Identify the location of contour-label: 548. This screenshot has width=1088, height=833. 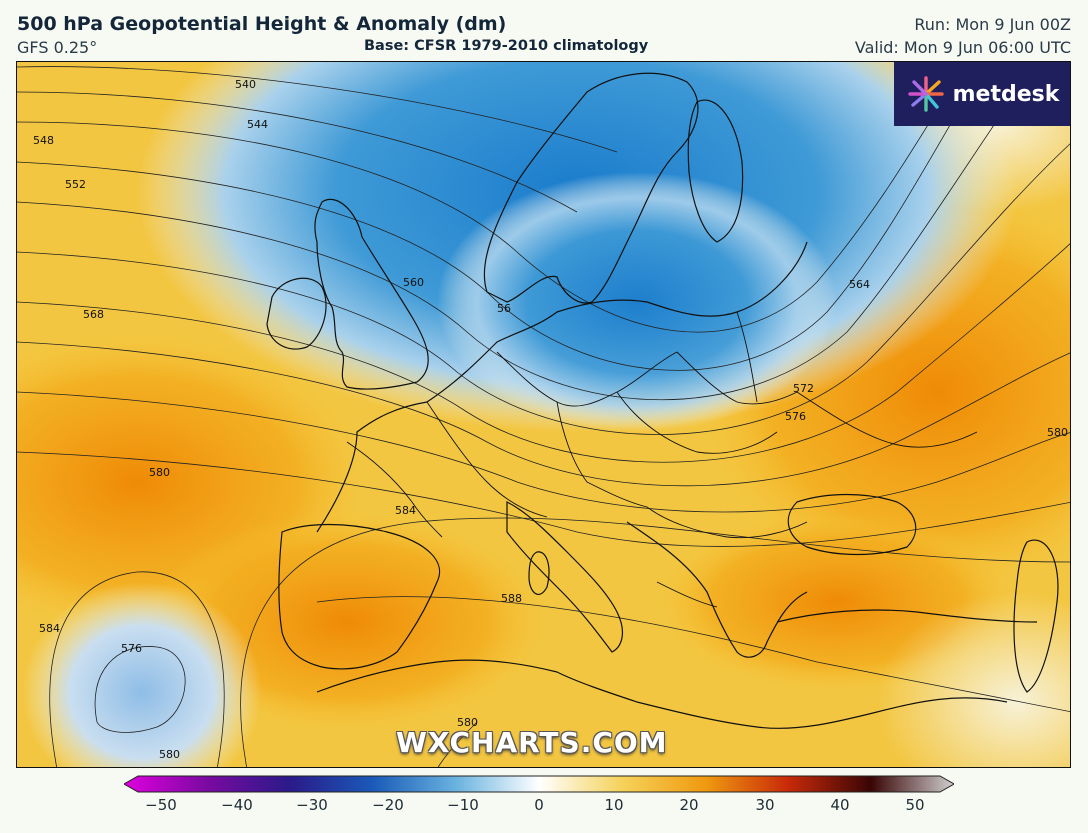
(43, 140).